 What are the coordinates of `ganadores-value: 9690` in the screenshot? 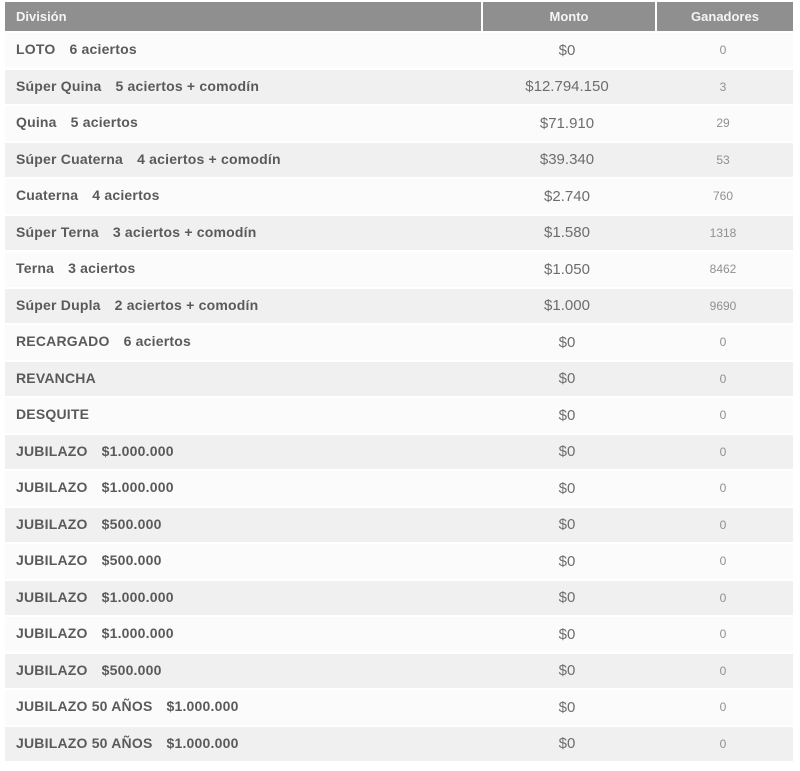 It's located at (723, 305).